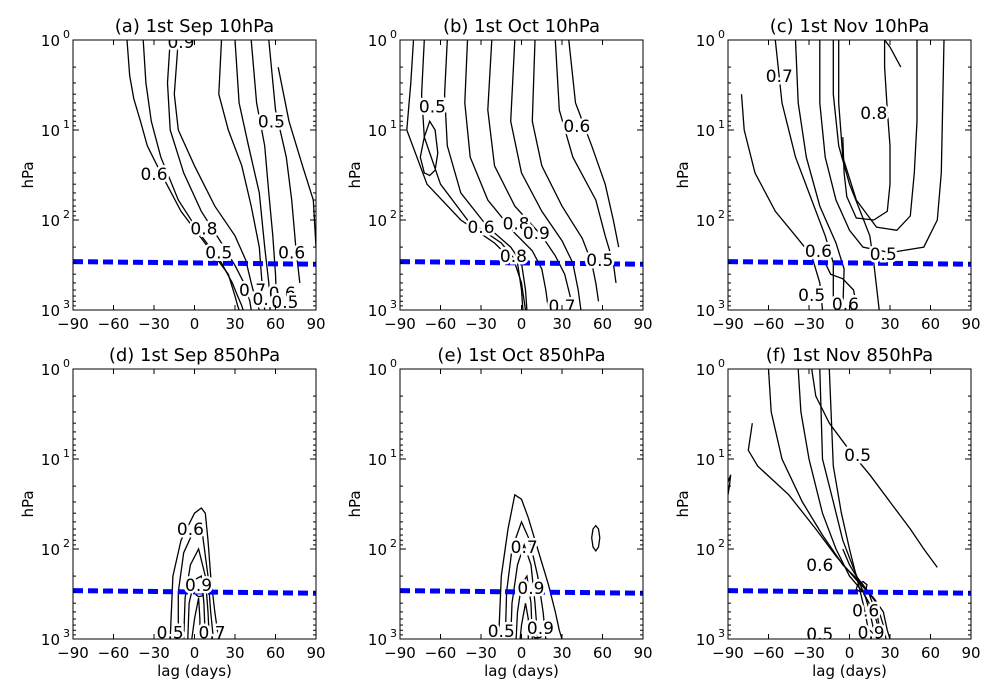  Describe the element at coordinates (522, 653) in the screenshot. I see `x-tick-label: 0` at that location.